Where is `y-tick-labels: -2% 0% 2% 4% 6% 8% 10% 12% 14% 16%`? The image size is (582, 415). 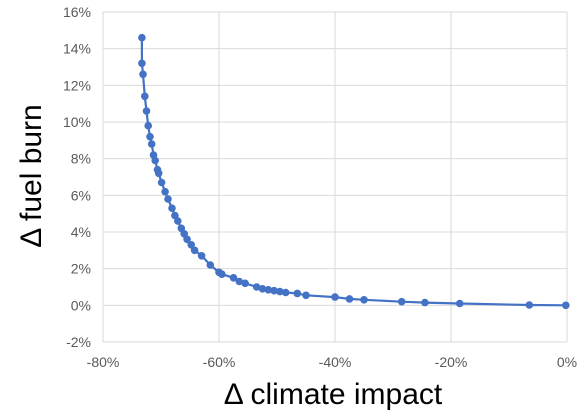 y-tick-labels: -2% 0% 2% 4% 6% 8% 10% 12% 14% 16% is located at coordinates (77, 177).